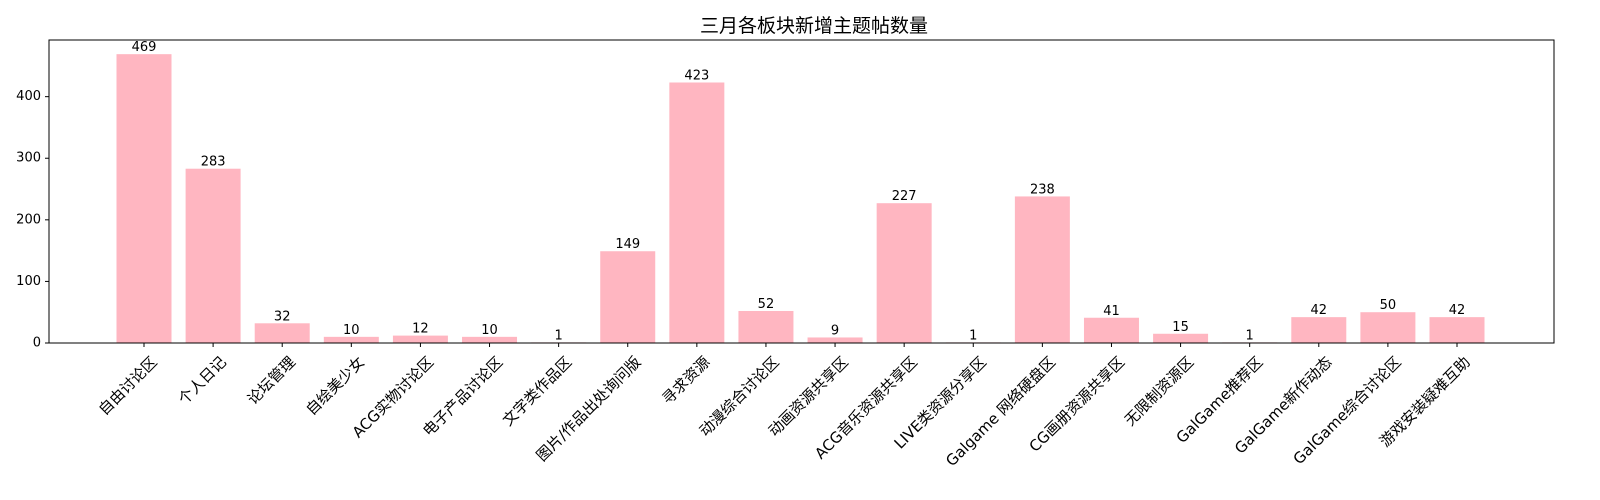 This screenshot has width=1600, height=500. What do you see at coordinates (627, 244) in the screenshot?
I see `data-label-7: 149` at bounding box center [627, 244].